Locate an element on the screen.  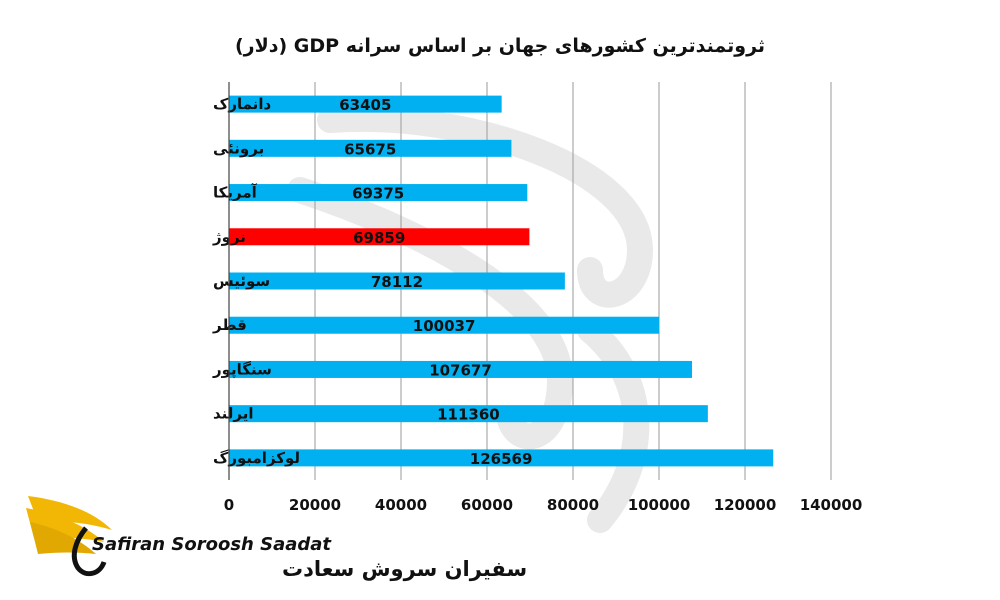
data-label: 100037 is located at coordinates (444, 326).